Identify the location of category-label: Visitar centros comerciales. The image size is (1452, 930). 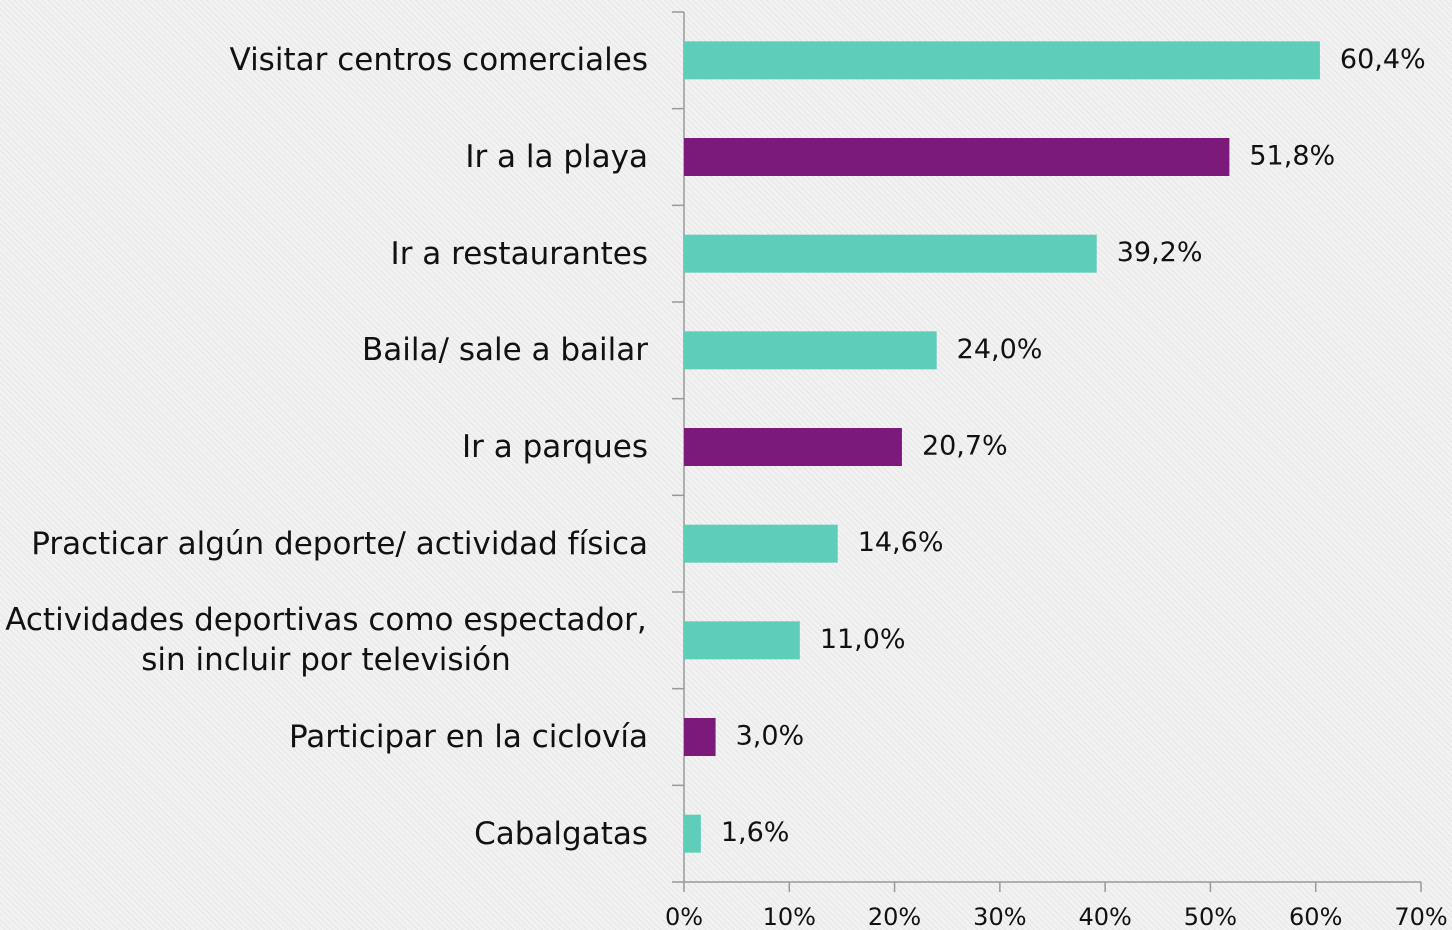
(438, 60).